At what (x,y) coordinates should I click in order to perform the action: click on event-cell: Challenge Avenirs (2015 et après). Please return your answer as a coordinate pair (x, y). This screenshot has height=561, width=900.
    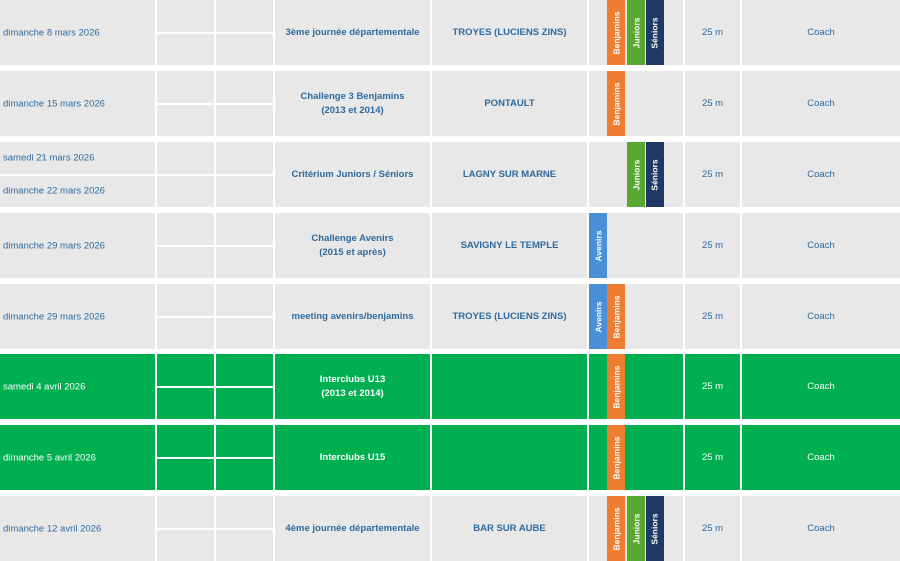
    Looking at the image, I should click on (352, 245).